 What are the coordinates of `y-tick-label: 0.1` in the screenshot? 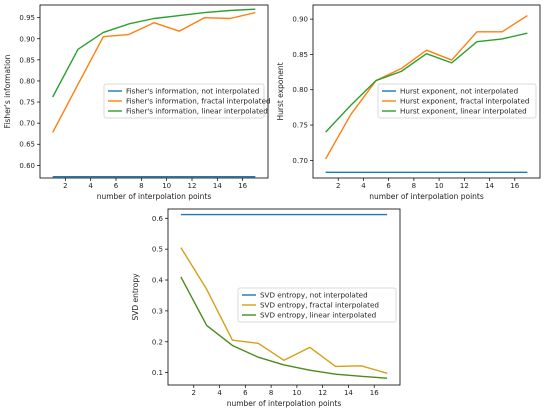 It's located at (157, 373).